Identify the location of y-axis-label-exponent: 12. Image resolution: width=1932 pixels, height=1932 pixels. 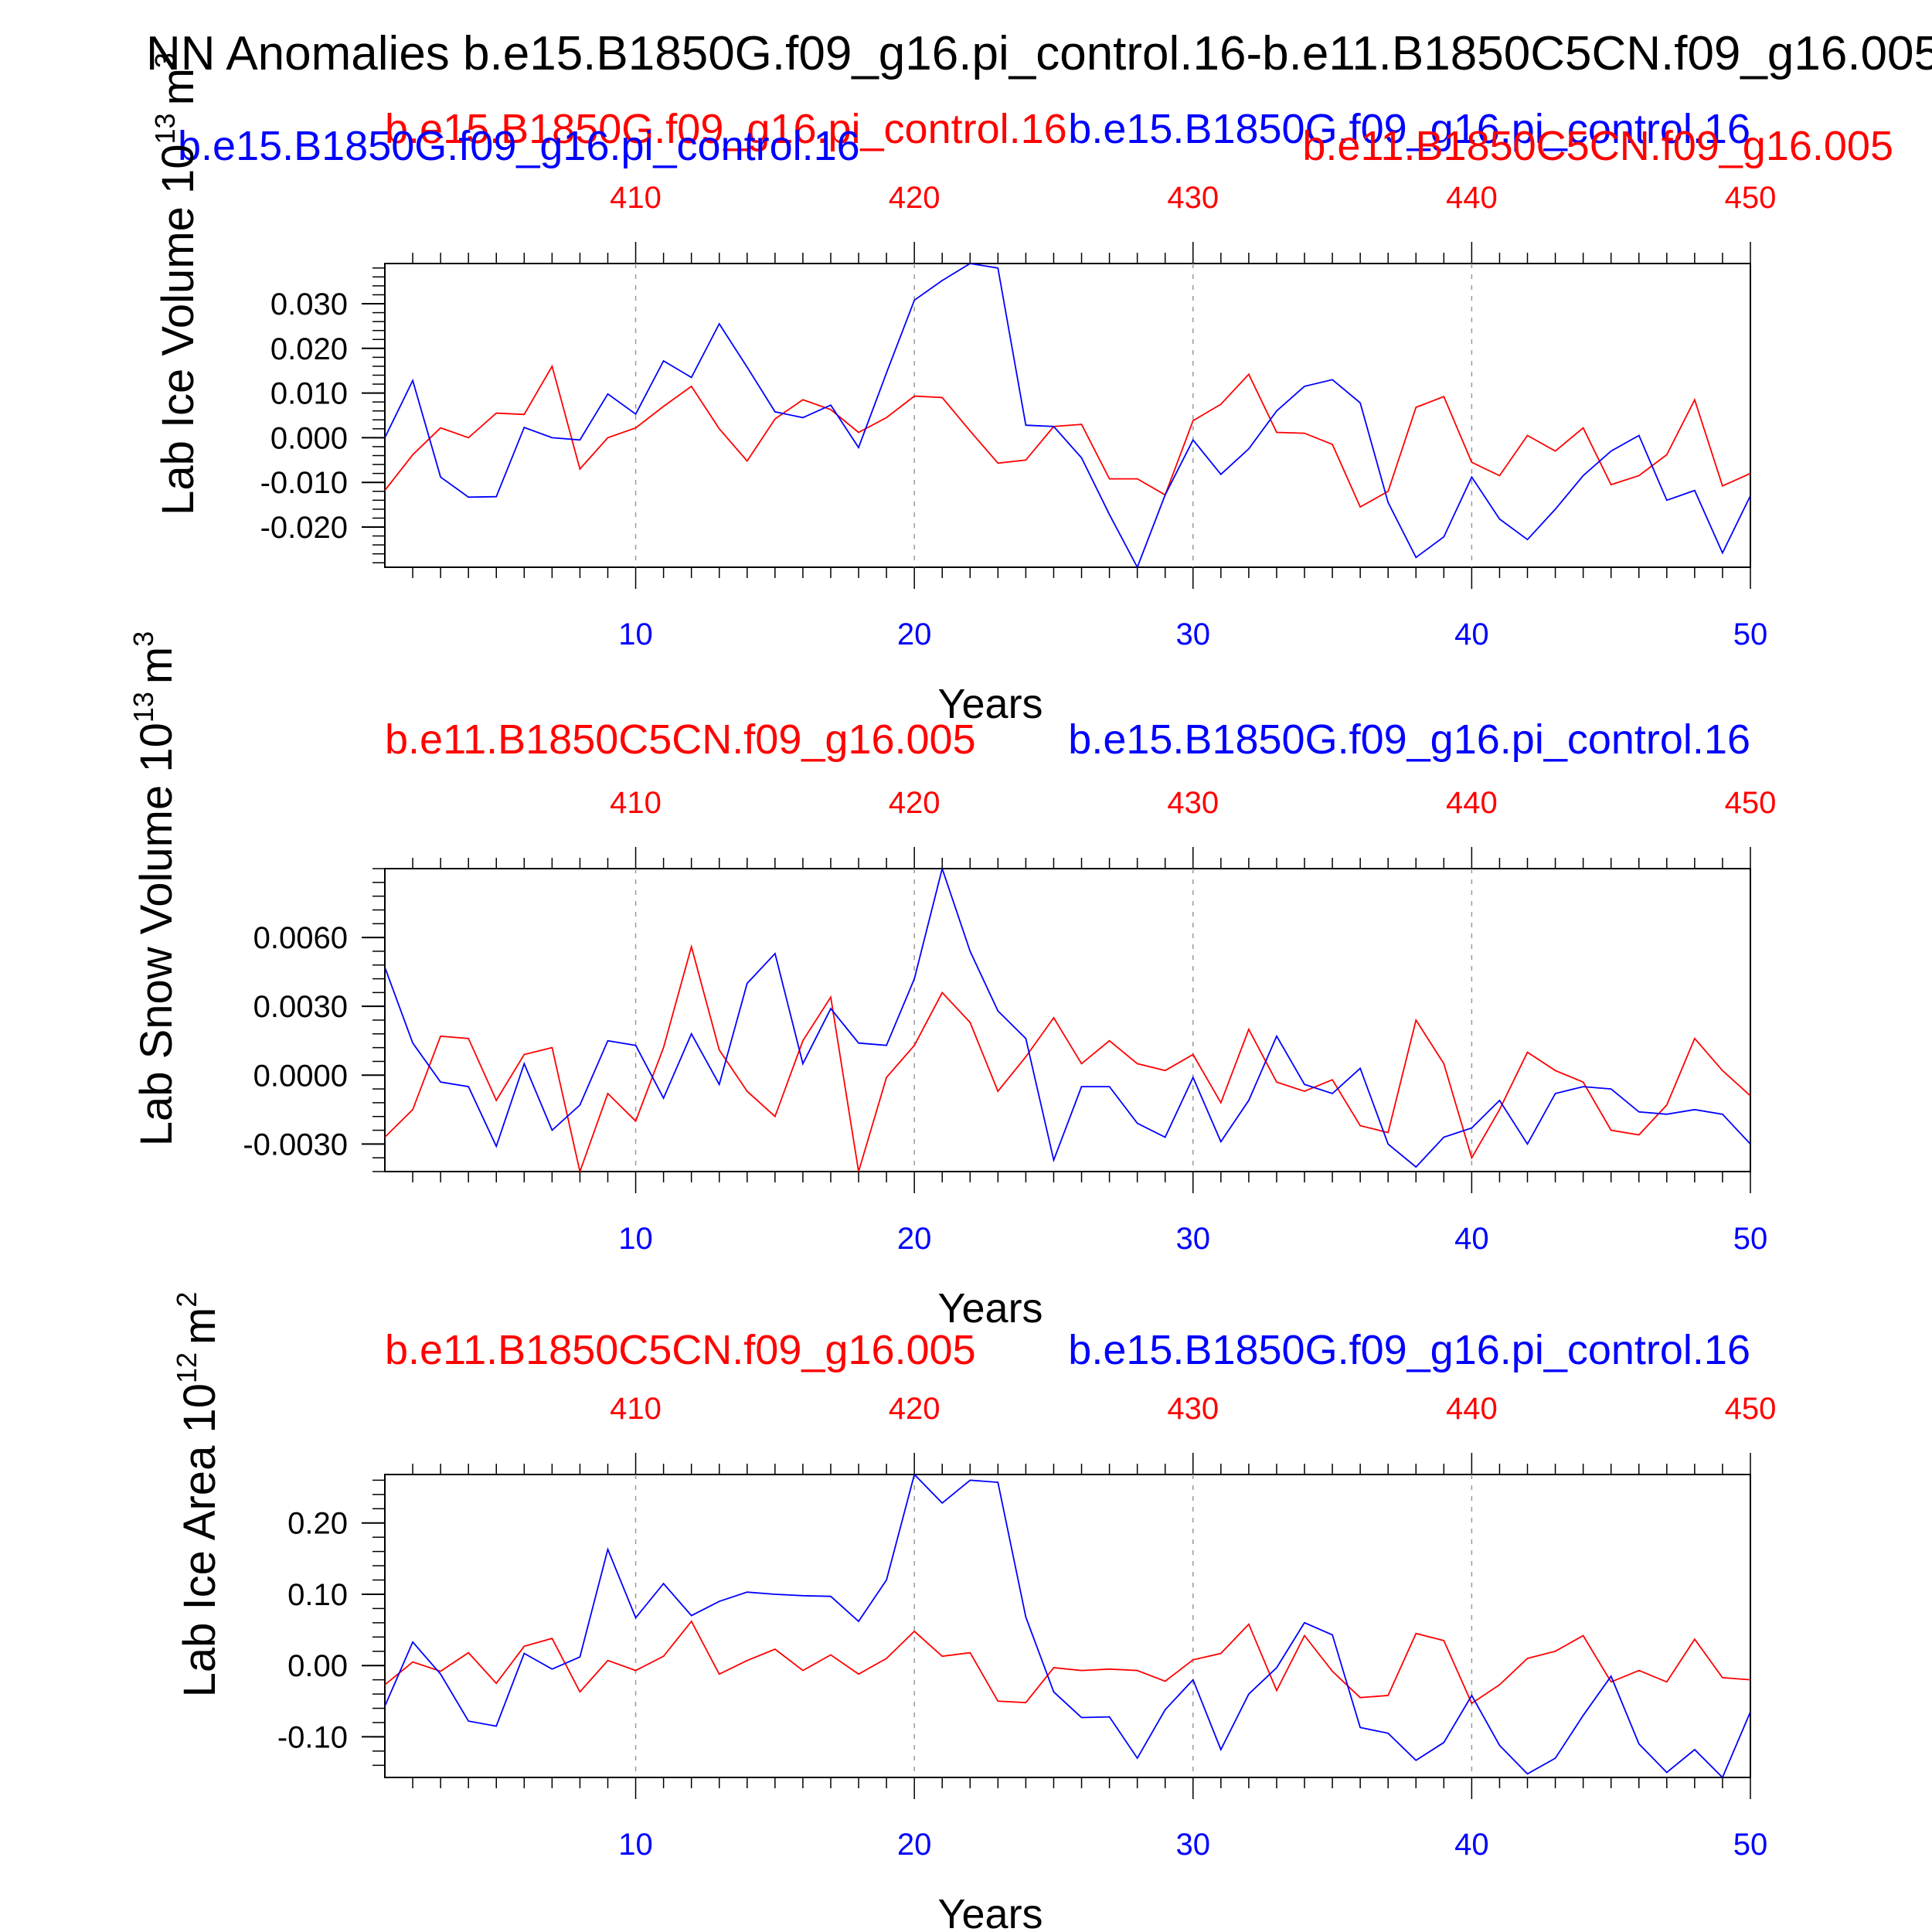
(186, 1368).